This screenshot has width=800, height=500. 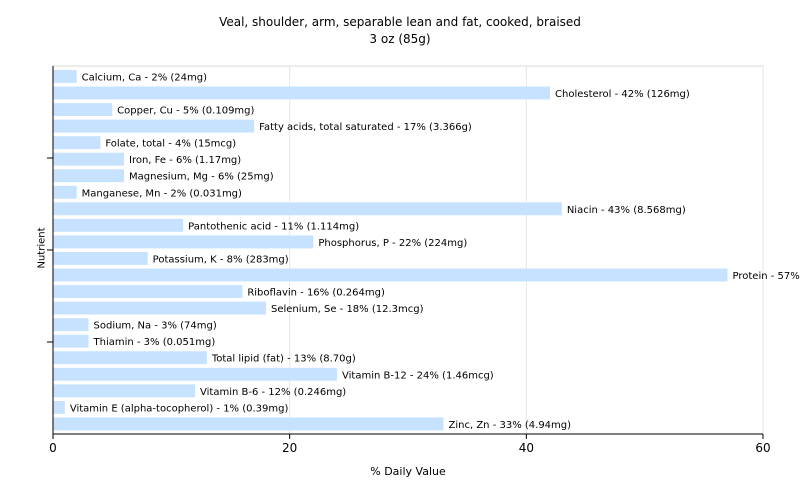 What do you see at coordinates (408, 471) in the screenshot?
I see `x-axis-label: % Daily Value` at bounding box center [408, 471].